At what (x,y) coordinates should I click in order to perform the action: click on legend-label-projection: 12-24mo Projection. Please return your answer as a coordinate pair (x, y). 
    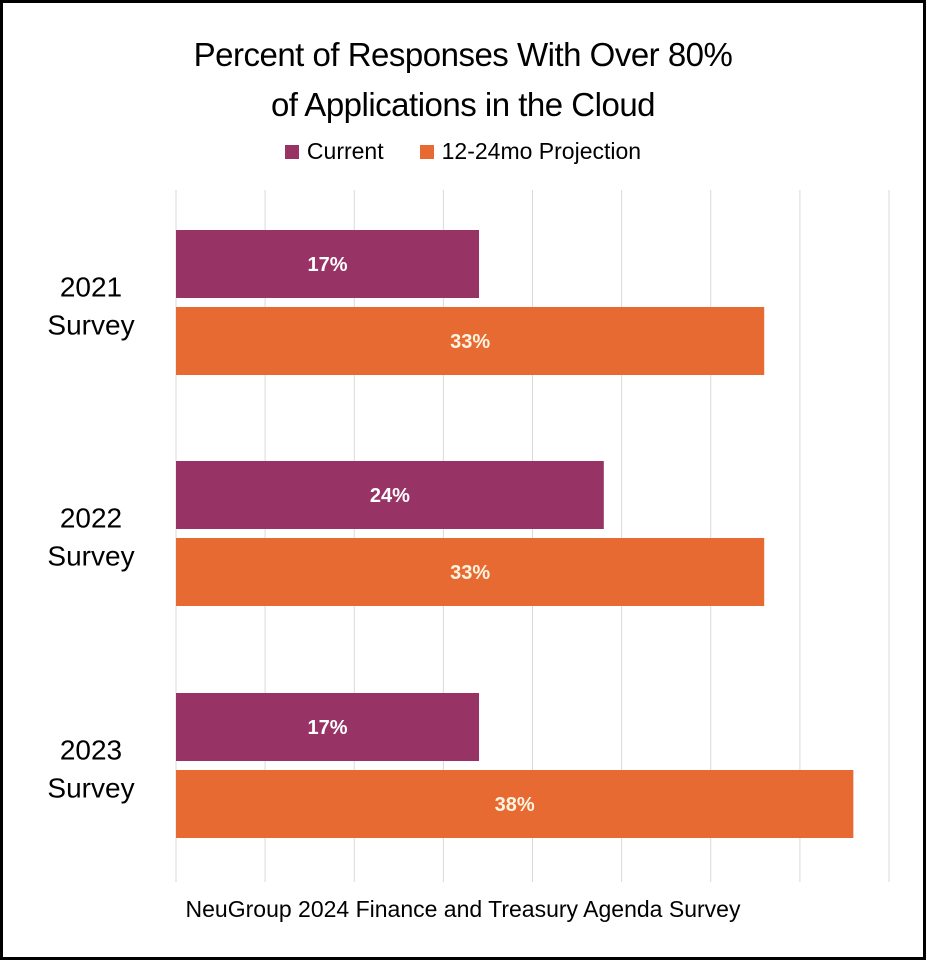
    Looking at the image, I should click on (541, 151).